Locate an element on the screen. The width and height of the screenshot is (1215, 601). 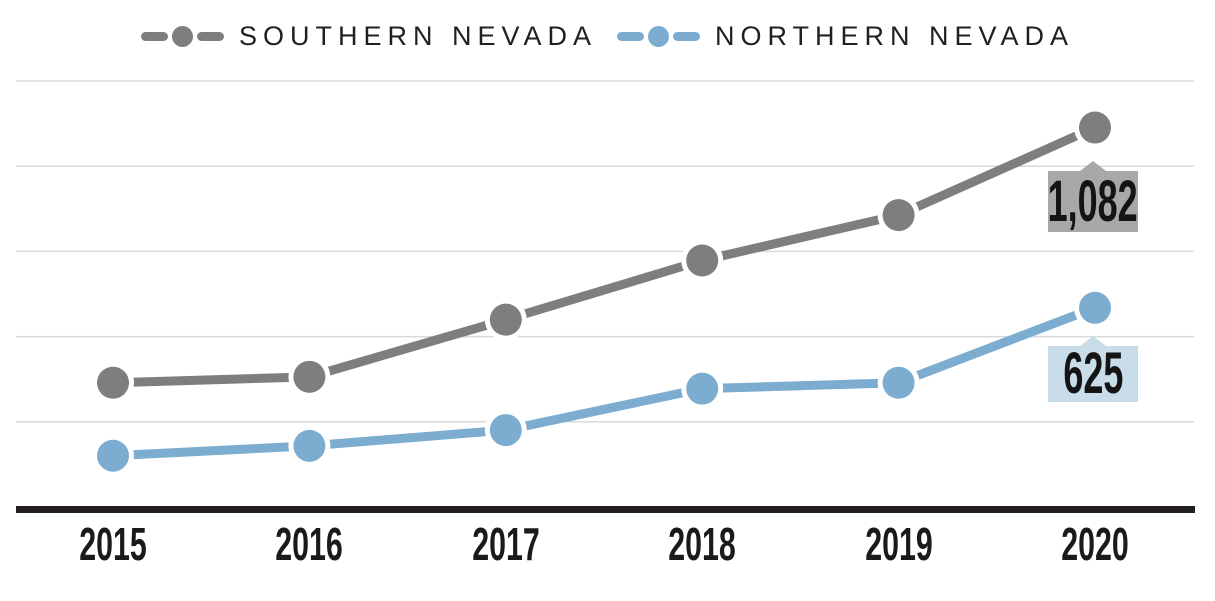
x-tick-label-2017: 2017 is located at coordinates (506, 544).